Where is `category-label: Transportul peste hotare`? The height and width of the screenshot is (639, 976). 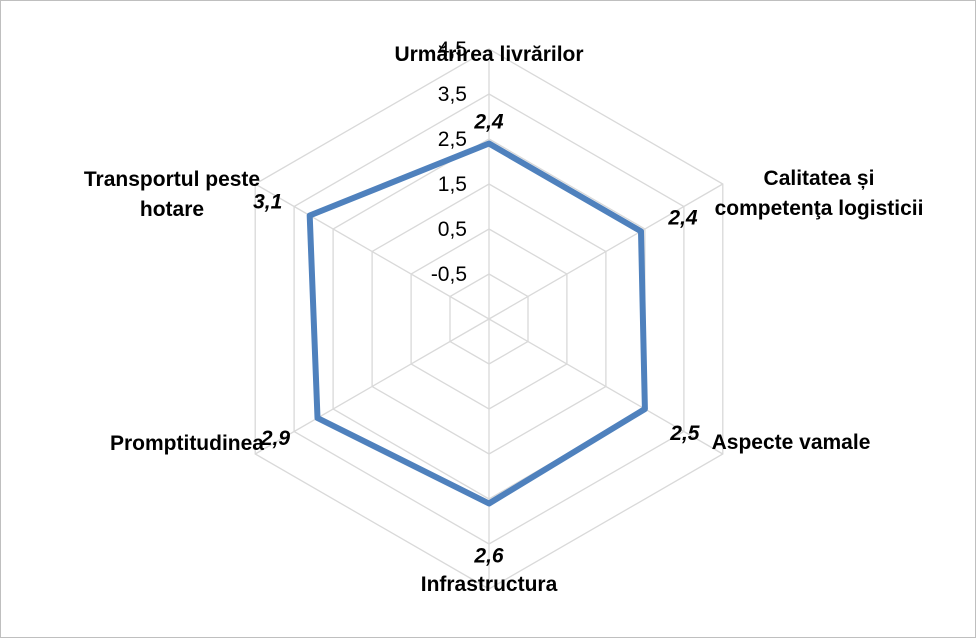 category-label: Transportul peste hotare is located at coordinates (172, 194).